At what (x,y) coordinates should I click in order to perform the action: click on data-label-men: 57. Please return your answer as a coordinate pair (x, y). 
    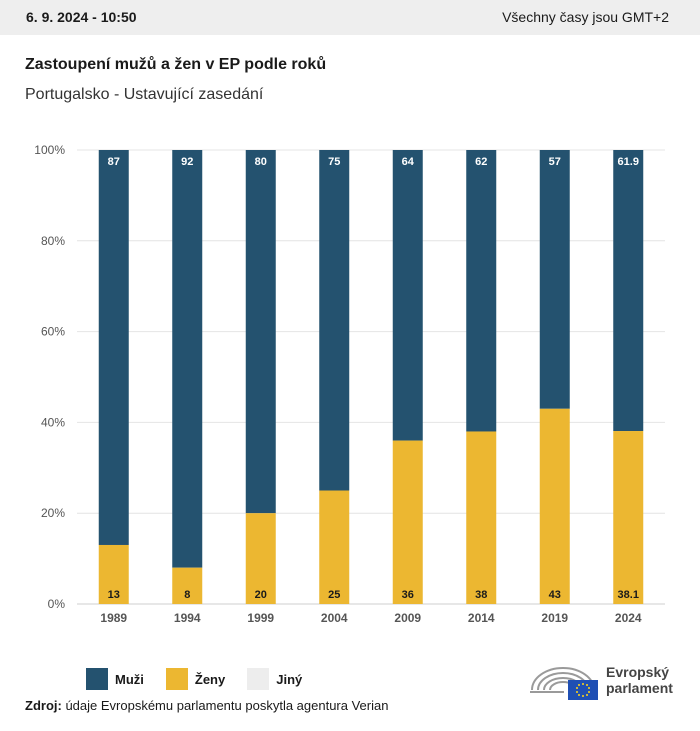
    Looking at the image, I should click on (555, 162).